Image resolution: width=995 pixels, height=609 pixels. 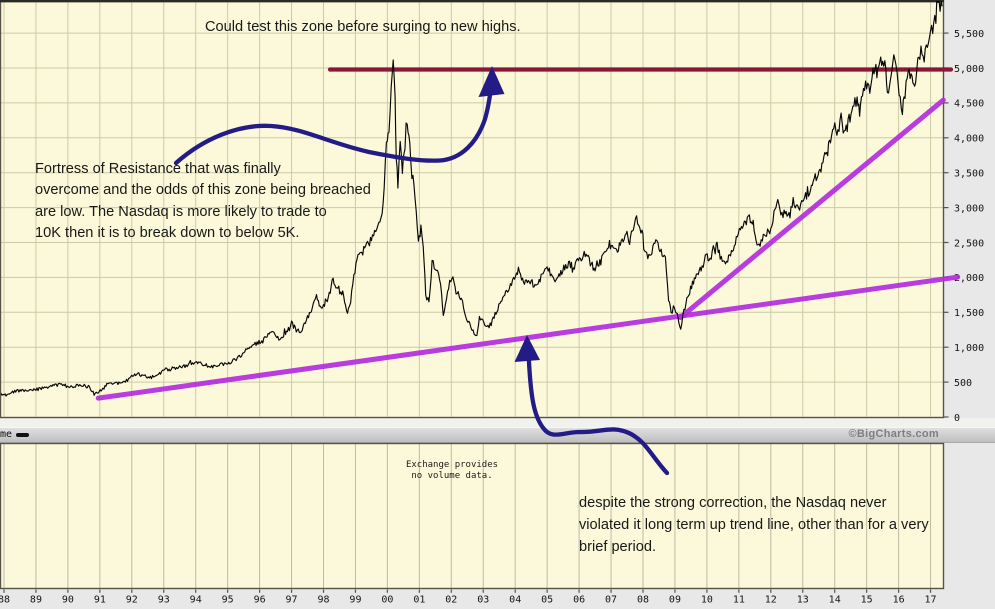 I want to click on svg-text: 2,500, so click(x=969, y=243).